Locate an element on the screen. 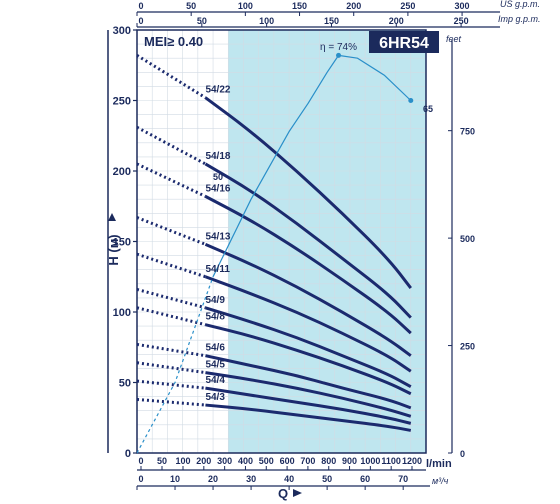 Image resolution: width=560 pixels, height=504 pixels. us-gpm-tick-label: 300 is located at coordinates (462, 6).